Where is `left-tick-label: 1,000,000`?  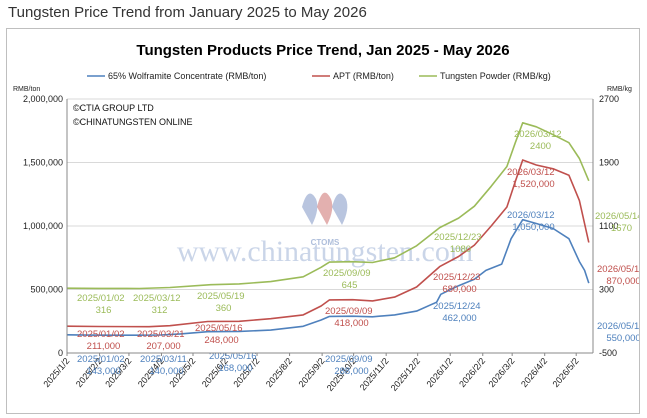 left-tick-label: 1,000,000 is located at coordinates (43, 226).